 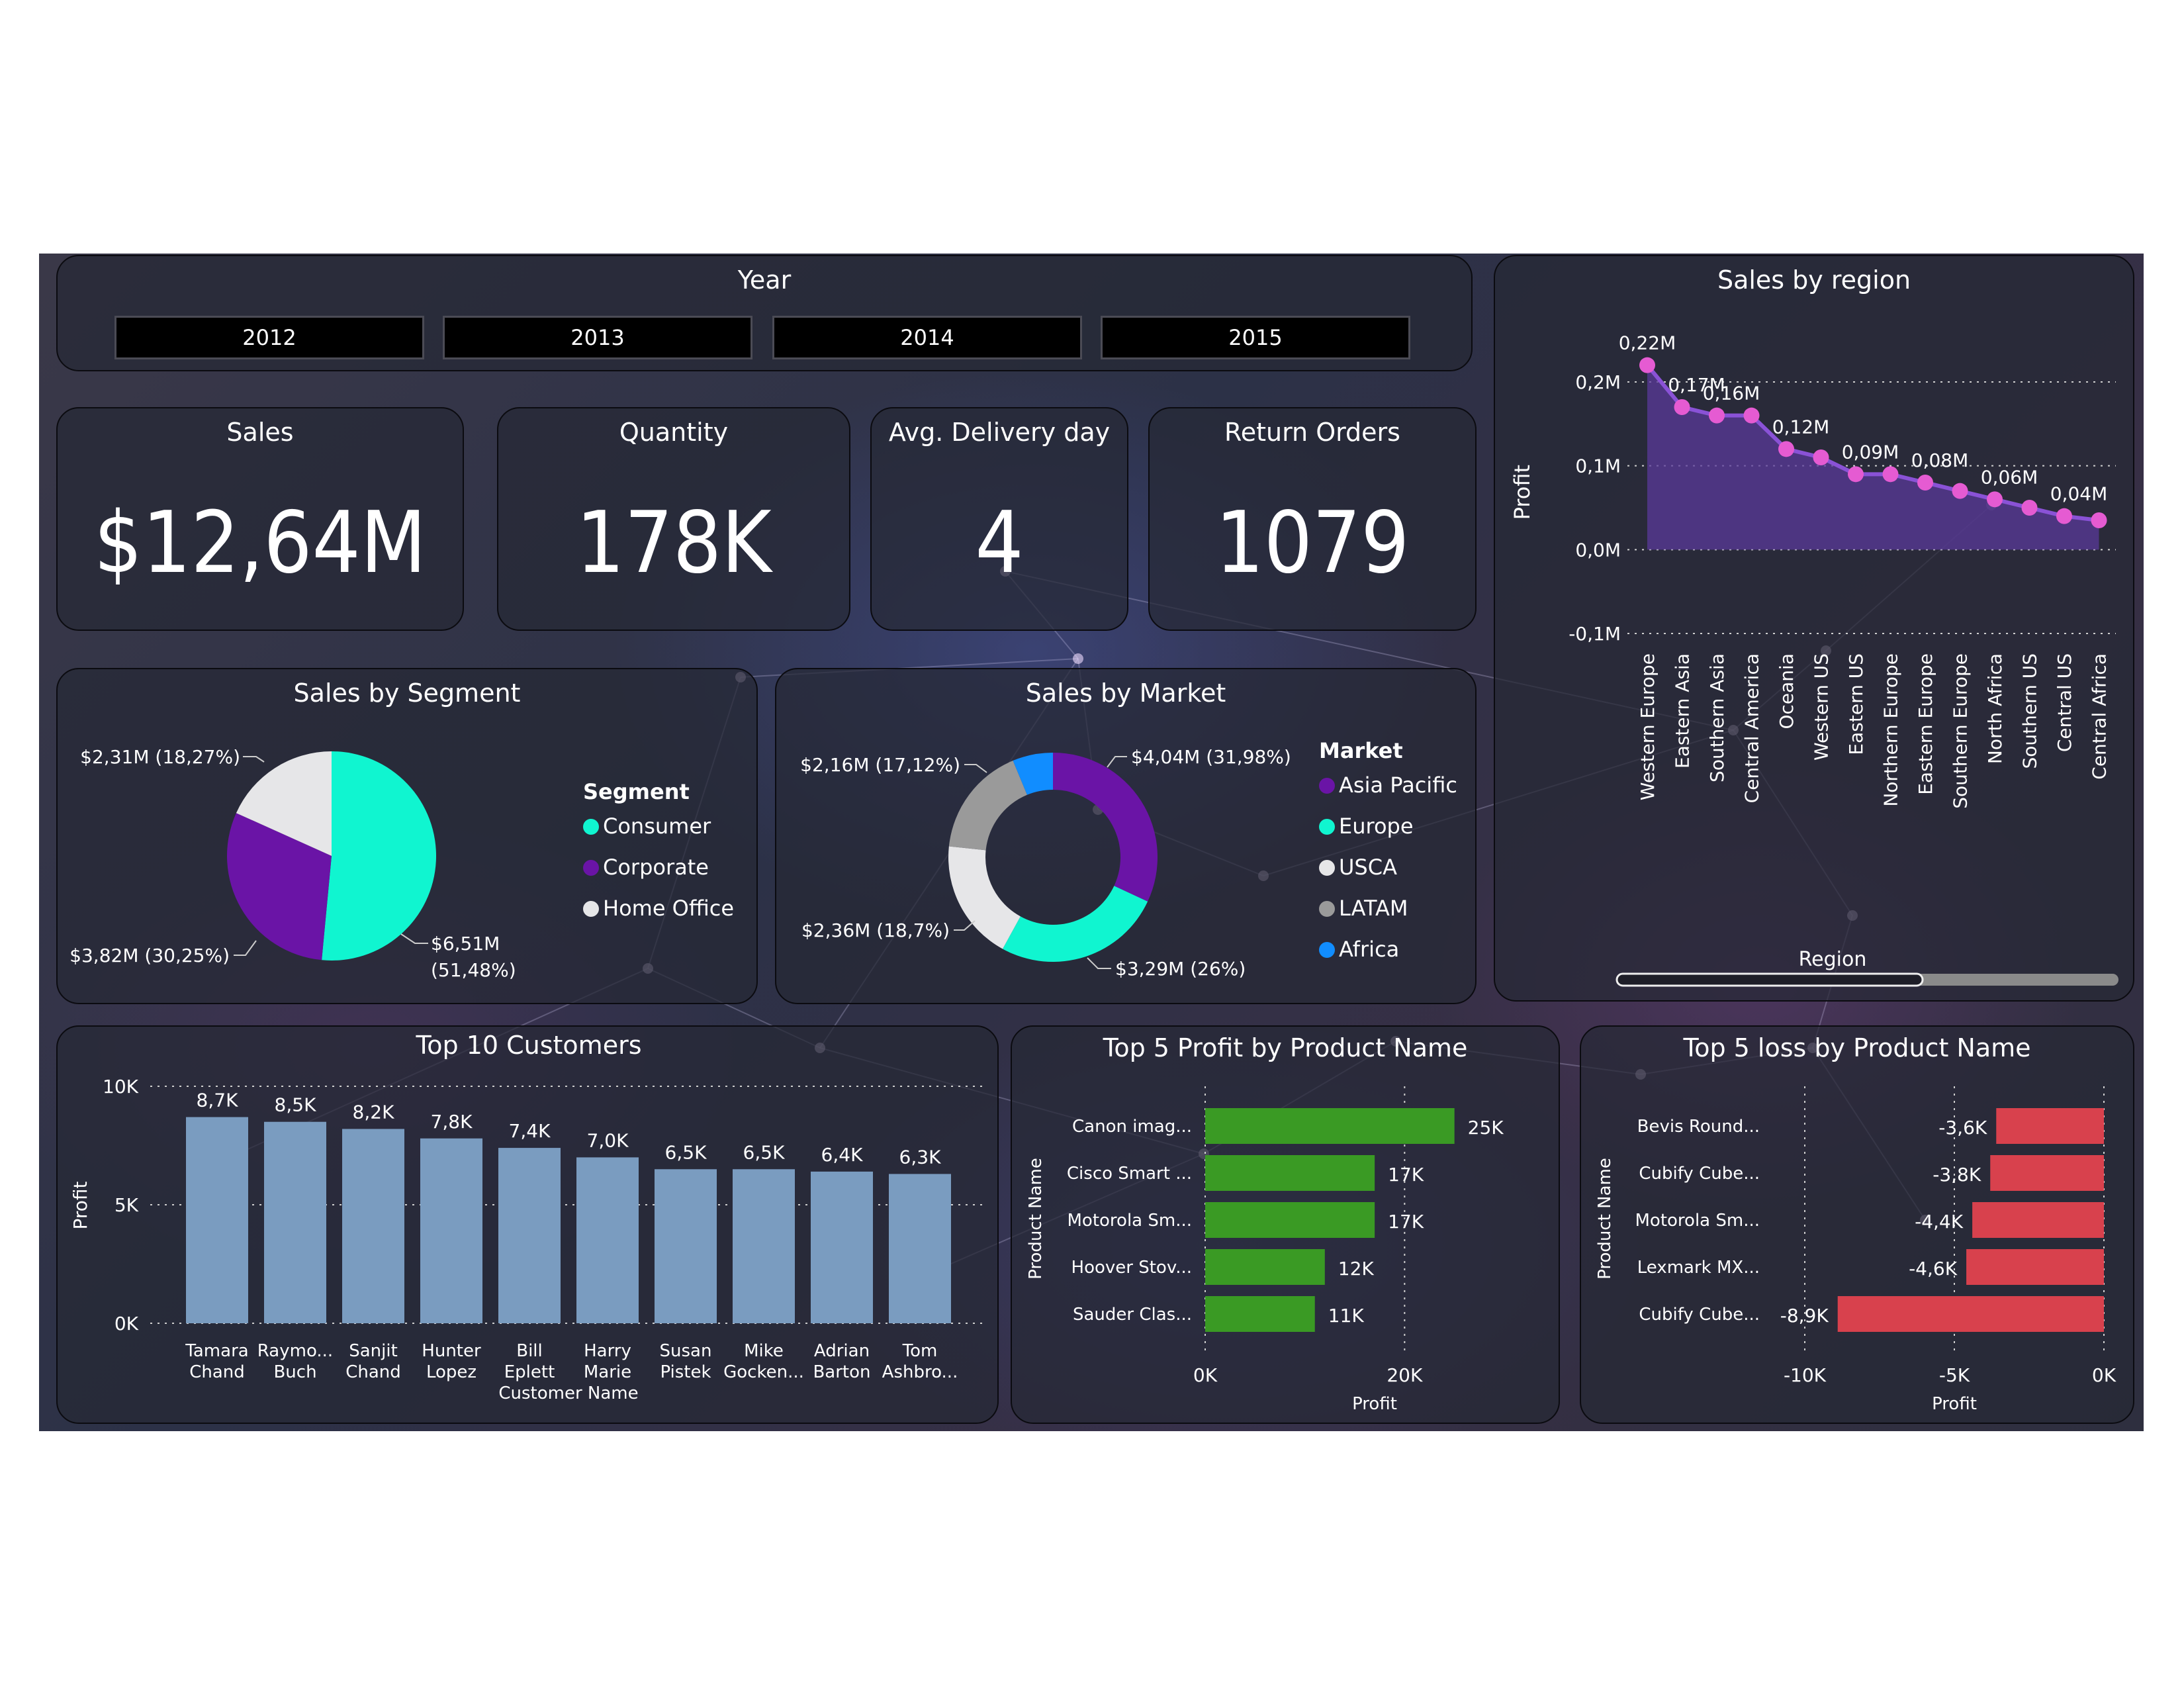 I want to click on market-legend-item: Asia Pacific, so click(x=1388, y=785).